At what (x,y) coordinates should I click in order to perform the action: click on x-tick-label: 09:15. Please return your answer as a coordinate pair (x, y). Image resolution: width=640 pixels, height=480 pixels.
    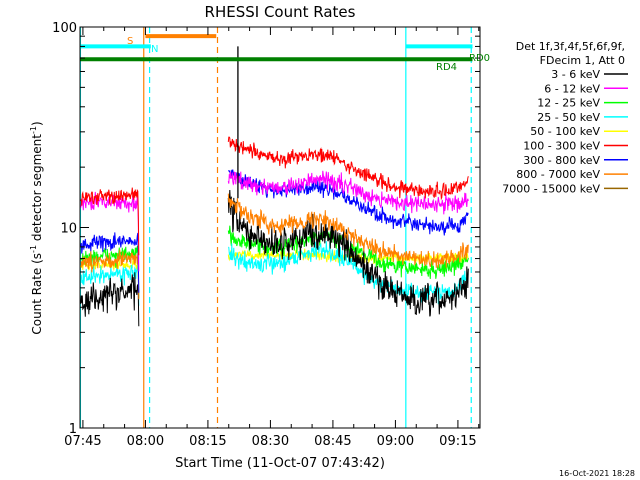
    Looking at the image, I should click on (457, 441).